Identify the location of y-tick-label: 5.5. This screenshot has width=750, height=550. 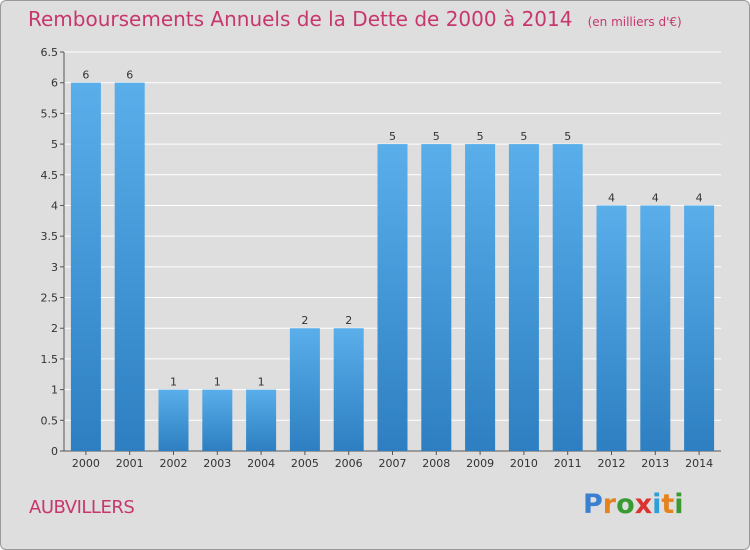
(50, 113).